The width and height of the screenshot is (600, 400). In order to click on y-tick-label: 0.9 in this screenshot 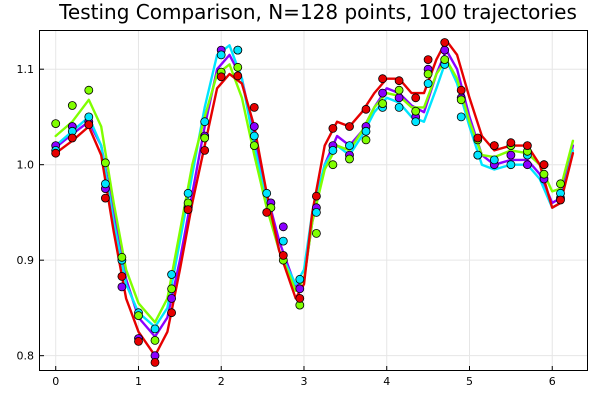, I will do `click(26, 260)`.